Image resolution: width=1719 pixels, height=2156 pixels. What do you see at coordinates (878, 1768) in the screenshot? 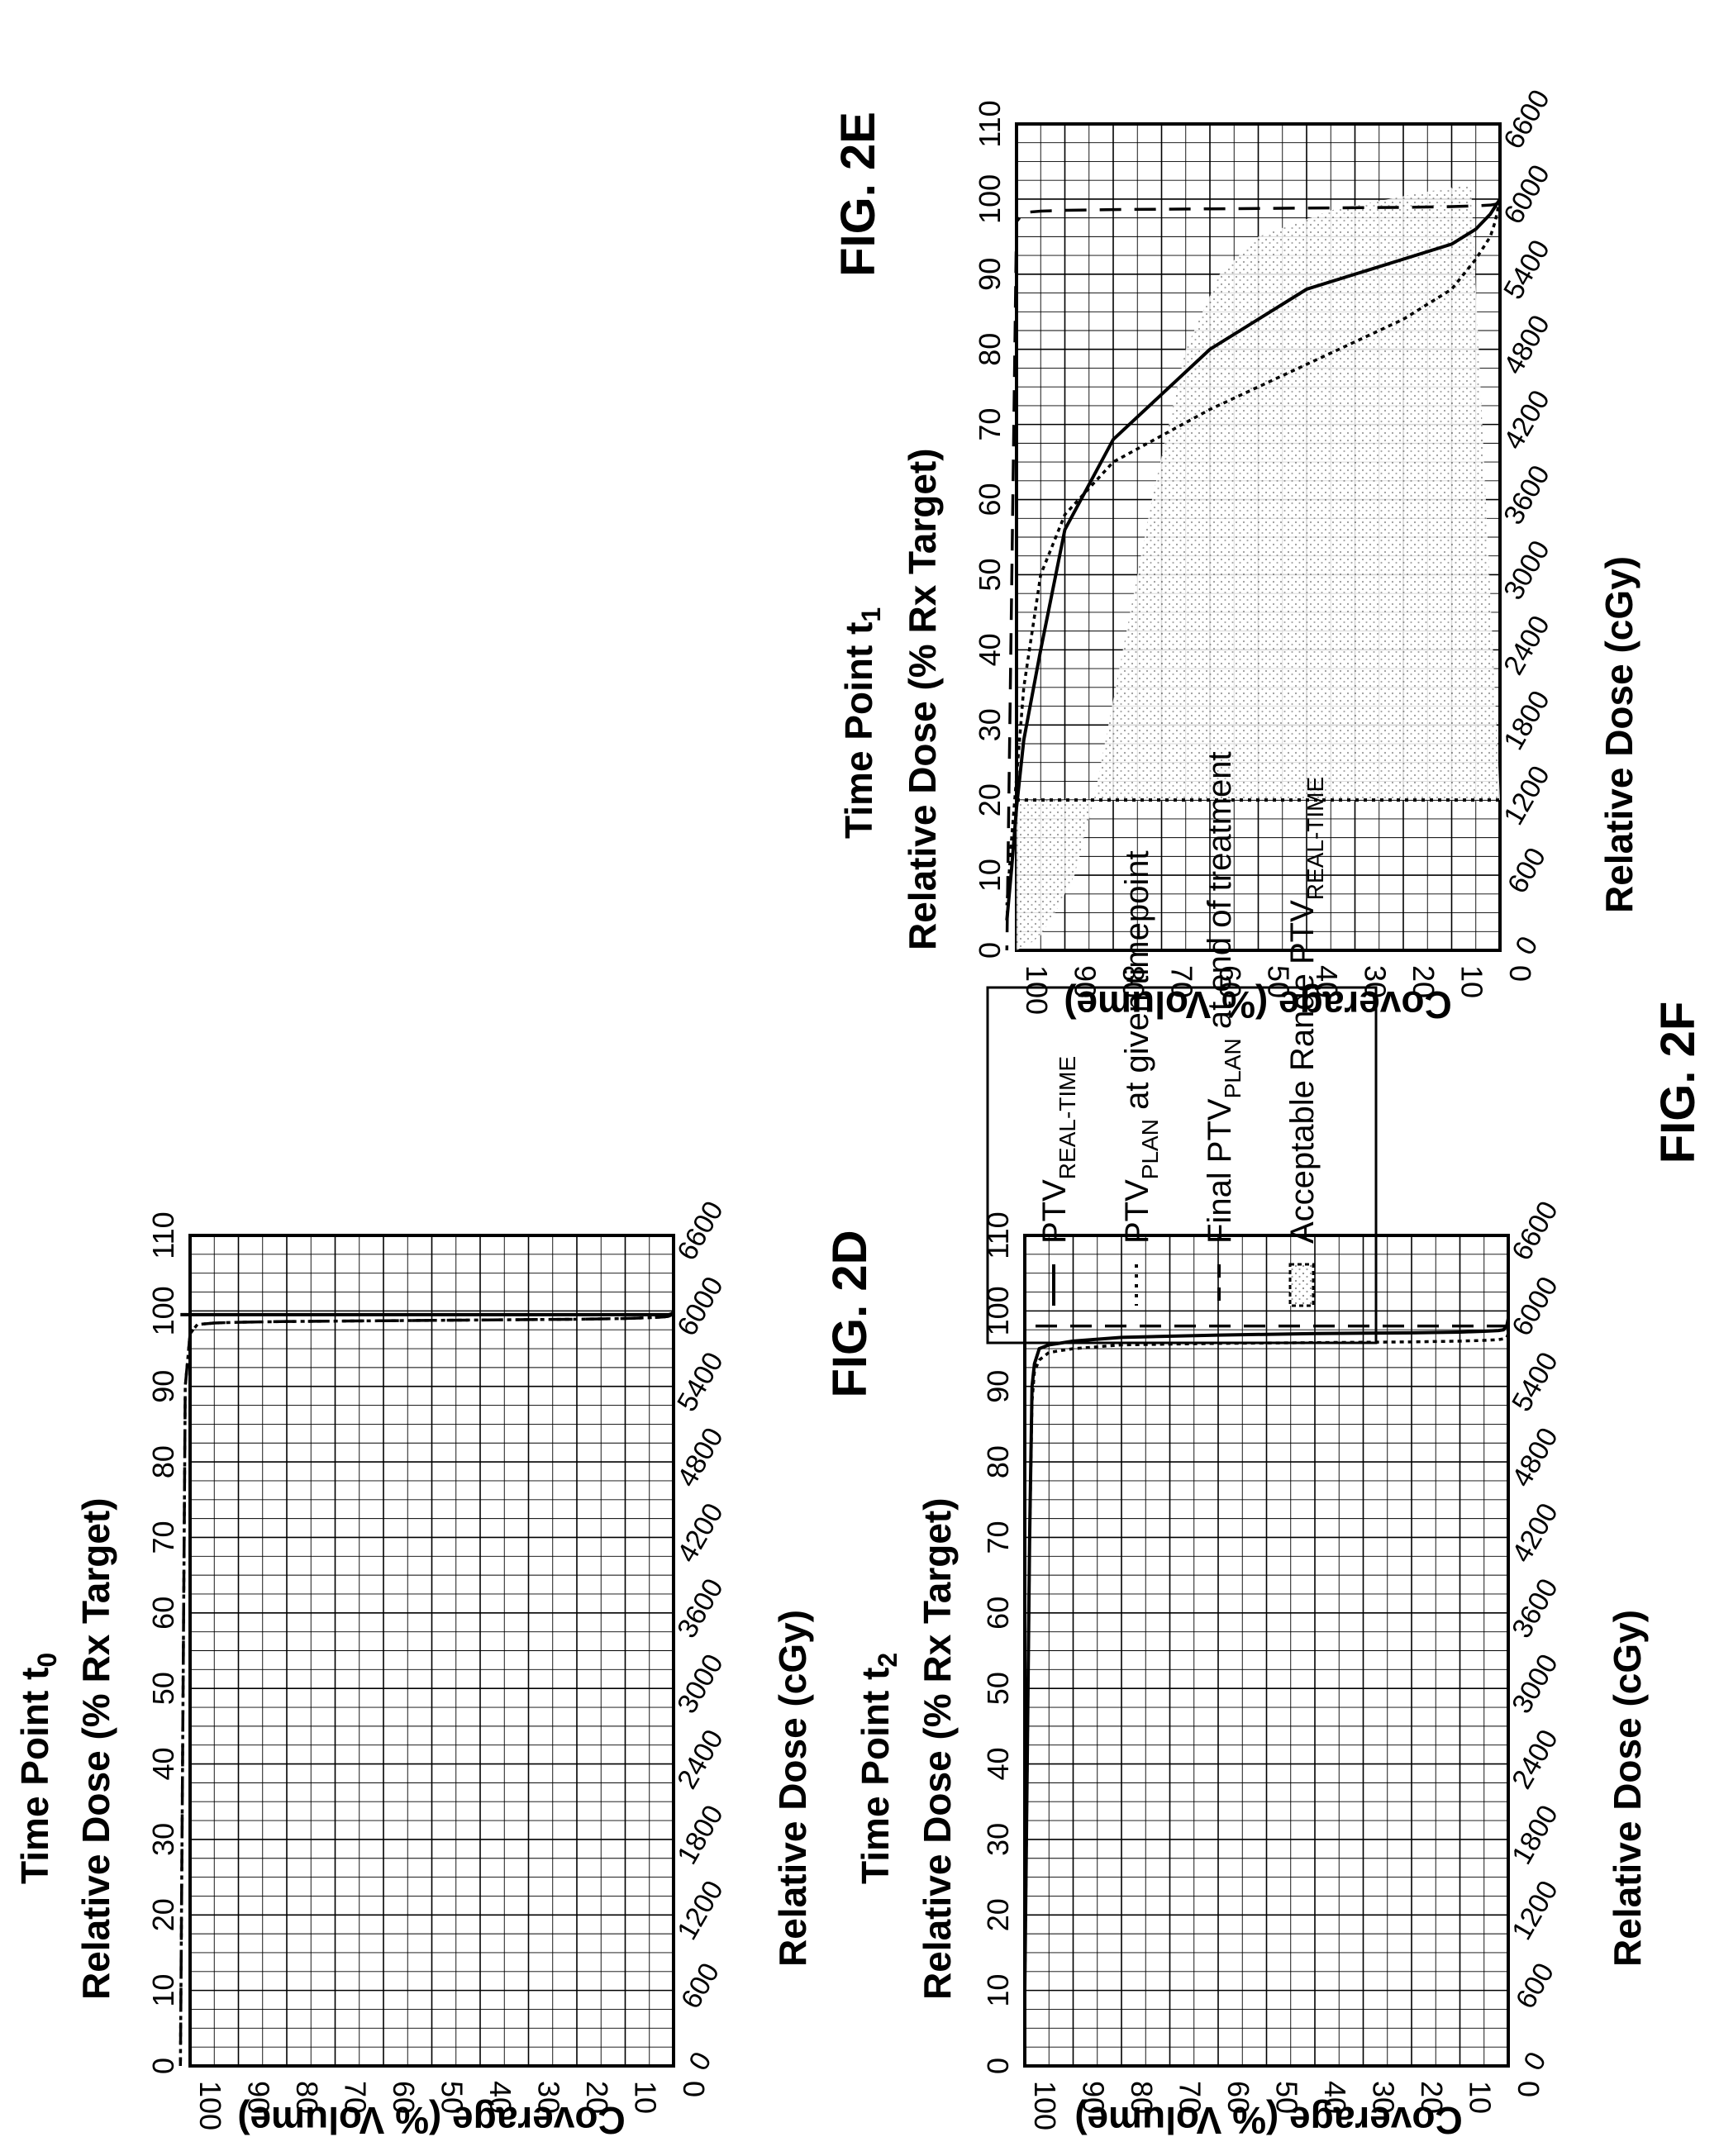
I see `chart-title-2f: Time Point t2` at bounding box center [878, 1768].